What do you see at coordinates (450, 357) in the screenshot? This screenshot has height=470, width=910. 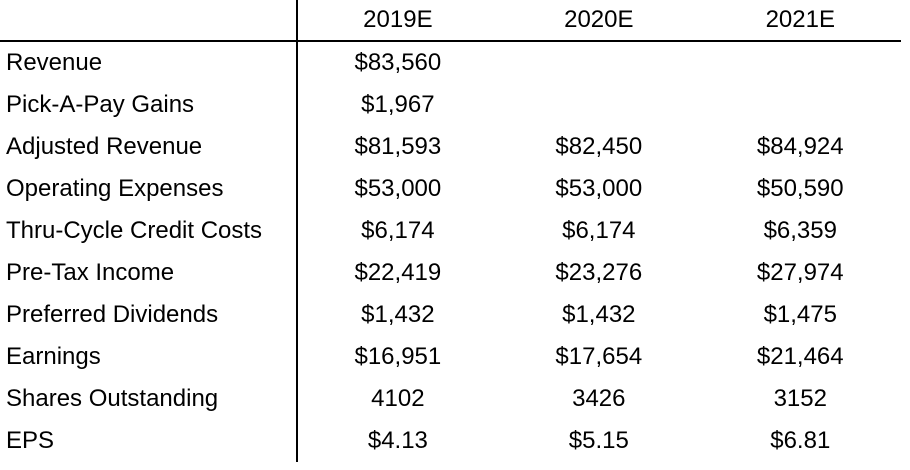 I see `table-row-earnings: Earnings $16,951 $17,654 $21,464` at bounding box center [450, 357].